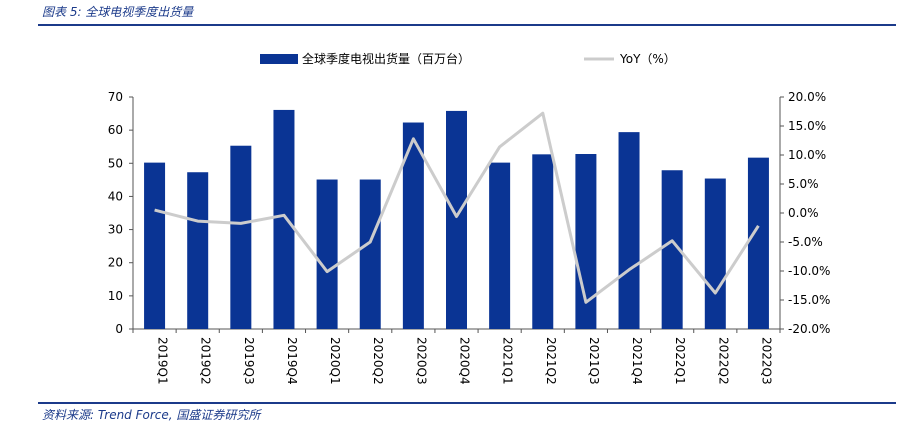 The height and width of the screenshot is (431, 897). What do you see at coordinates (680, 361) in the screenshot?
I see `x-tick-label: 2022Q1` at bounding box center [680, 361].